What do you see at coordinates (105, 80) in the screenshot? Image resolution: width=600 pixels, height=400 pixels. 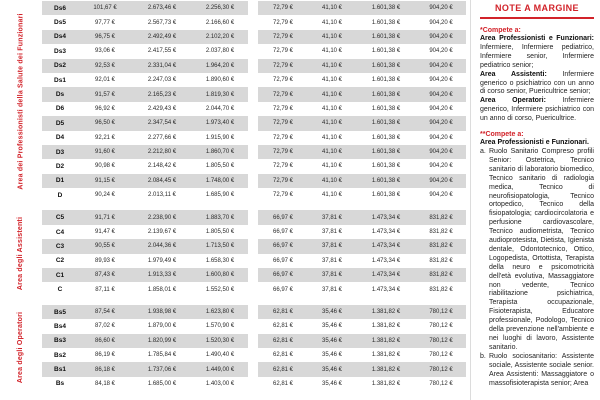 I see `row-value-hourly: 92,01 €` at bounding box center [105, 80].